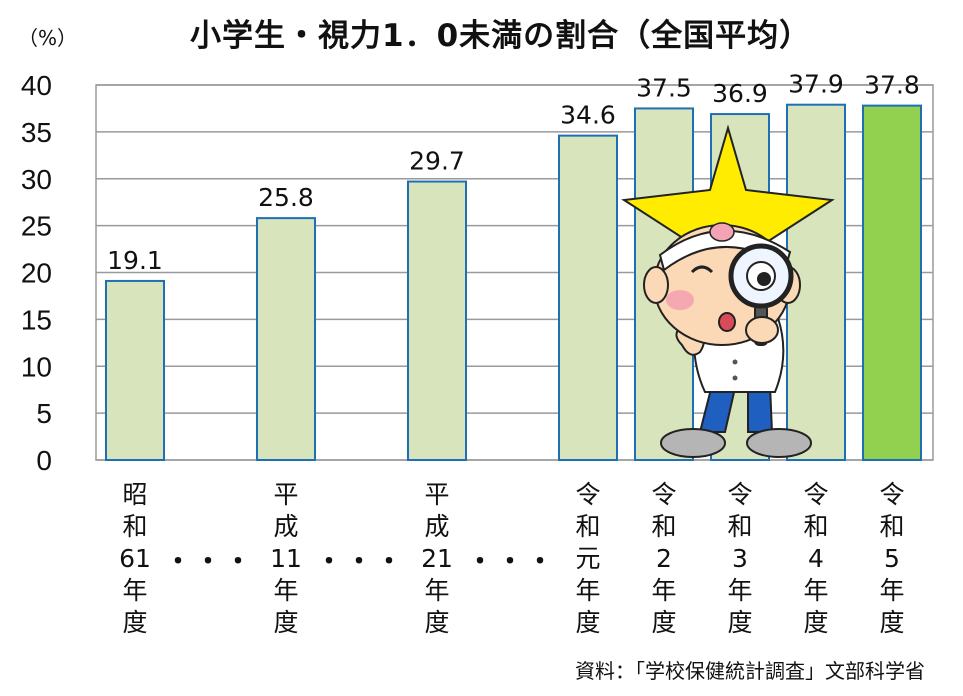  Describe the element at coordinates (286, 197) in the screenshot. I see `data-label: 25.8` at that location.